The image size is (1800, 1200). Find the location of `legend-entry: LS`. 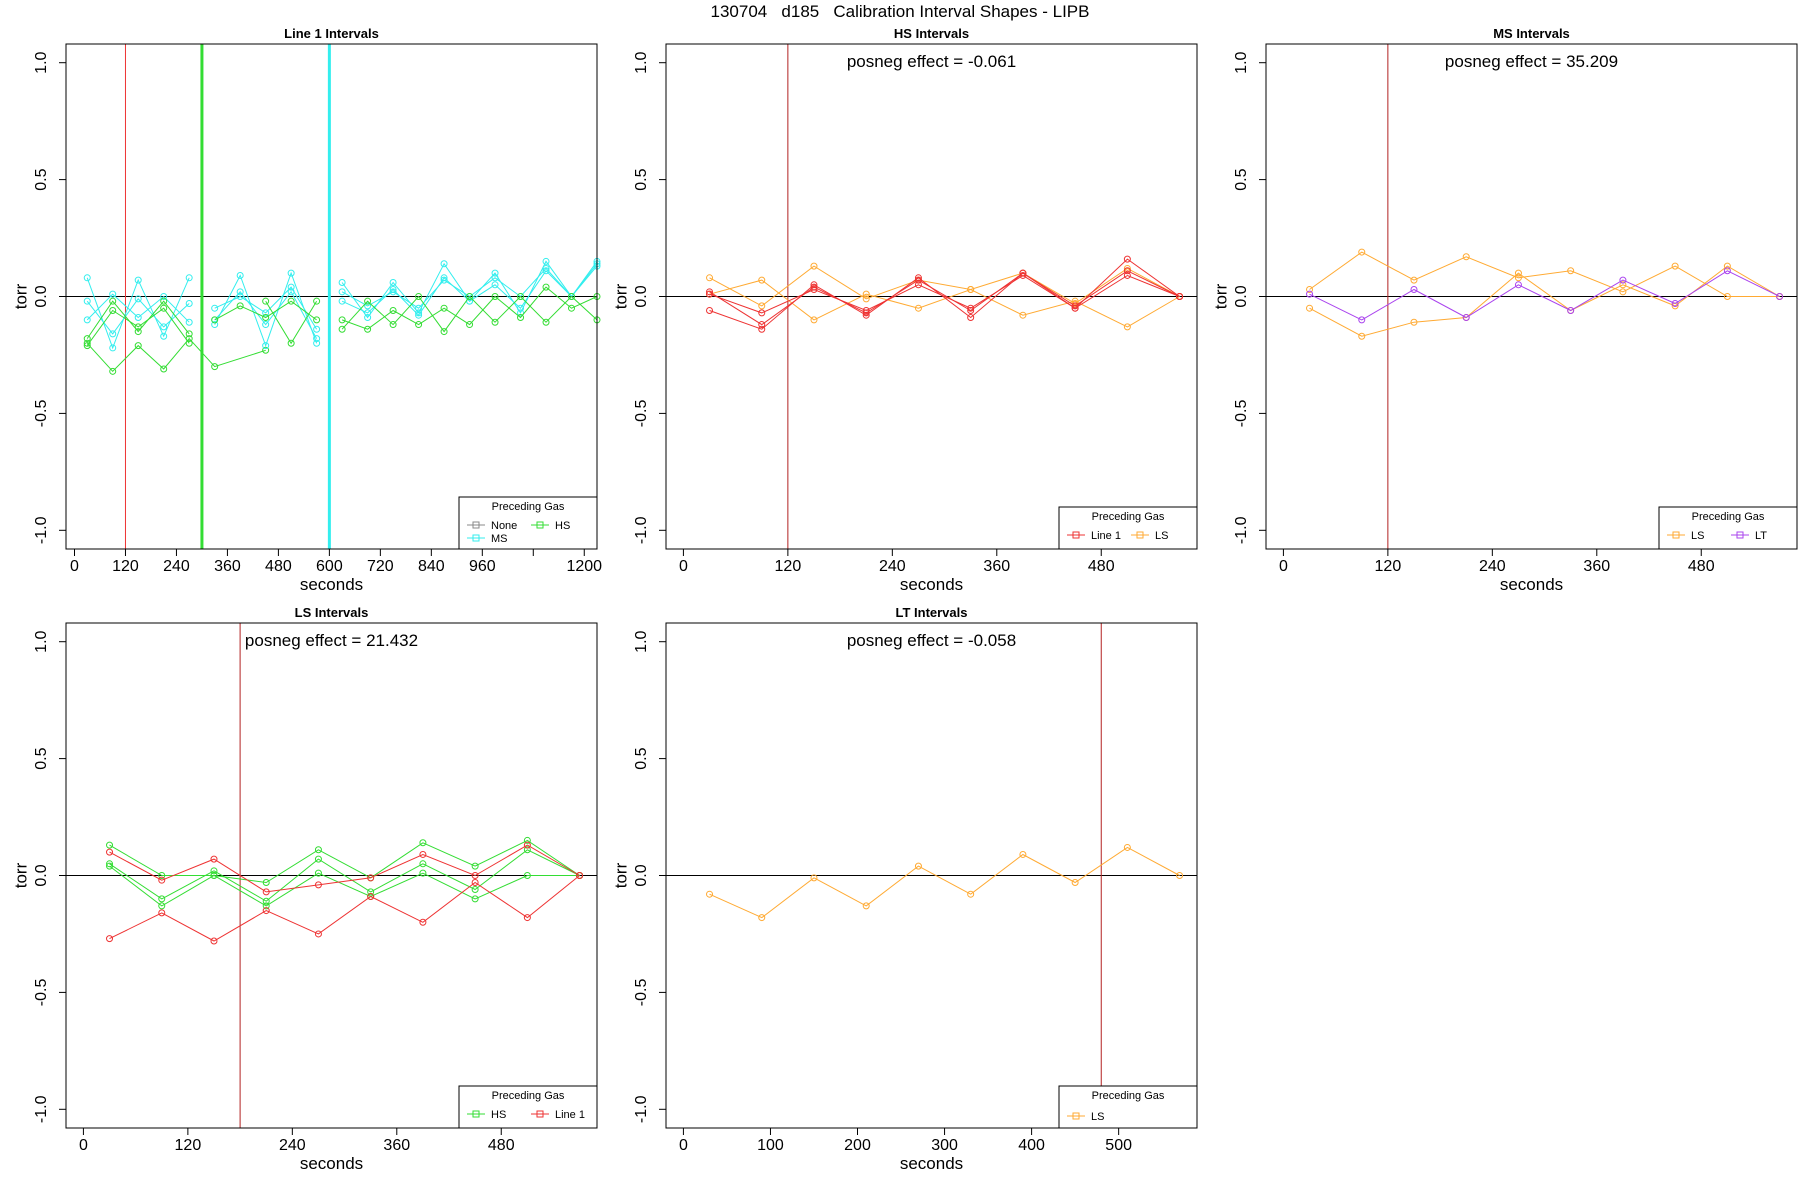

legend-entry: LS is located at coordinates (1097, 1117).